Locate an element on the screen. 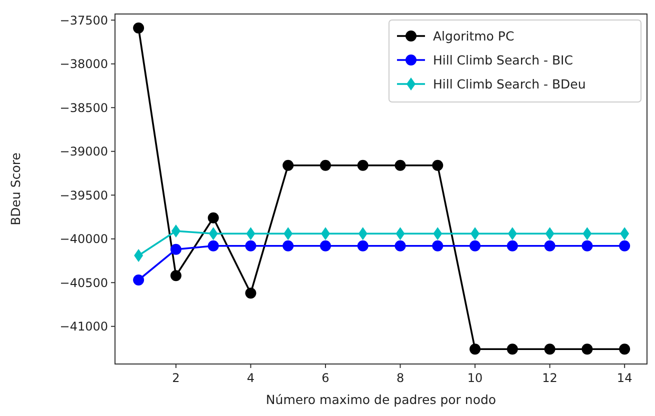 The image size is (655, 416). y-tick-label: −41000 is located at coordinates (84, 327).